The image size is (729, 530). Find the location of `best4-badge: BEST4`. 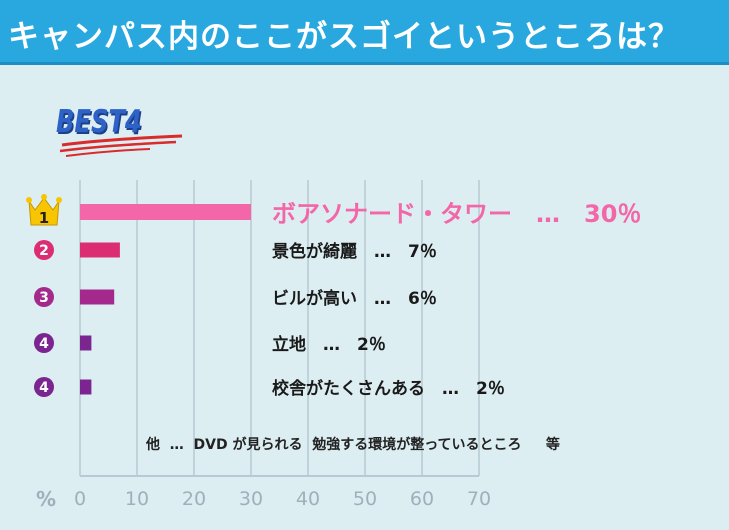

best4-badge: BEST4 is located at coordinates (99, 122).